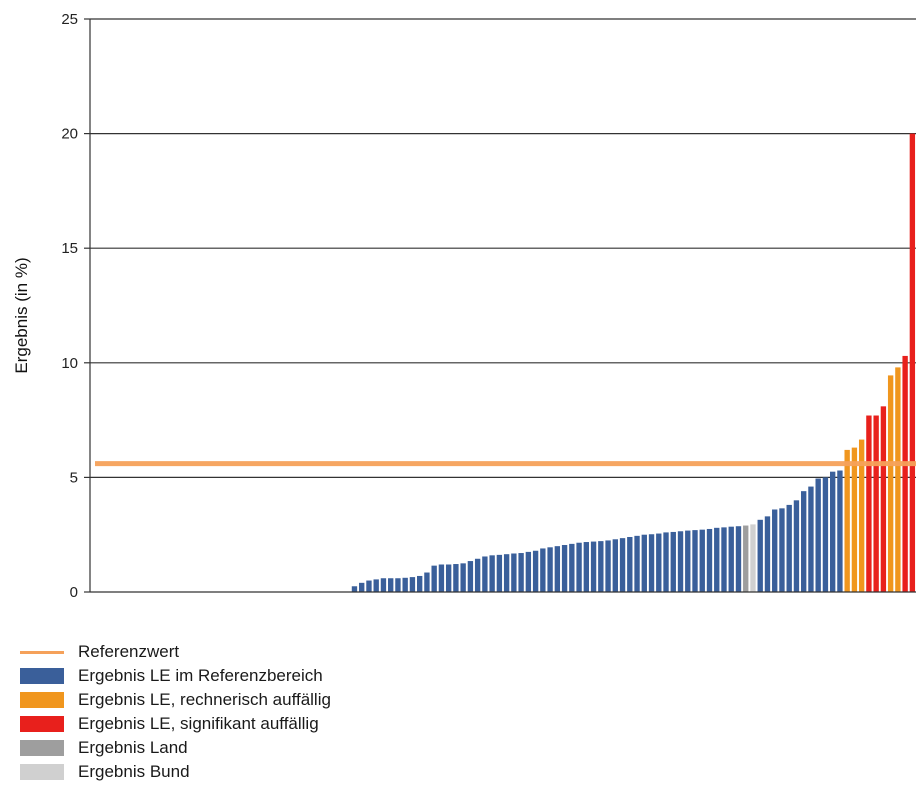 The height and width of the screenshot is (803, 918). I want to click on legend-swatch-referenzwert, so click(42, 652).